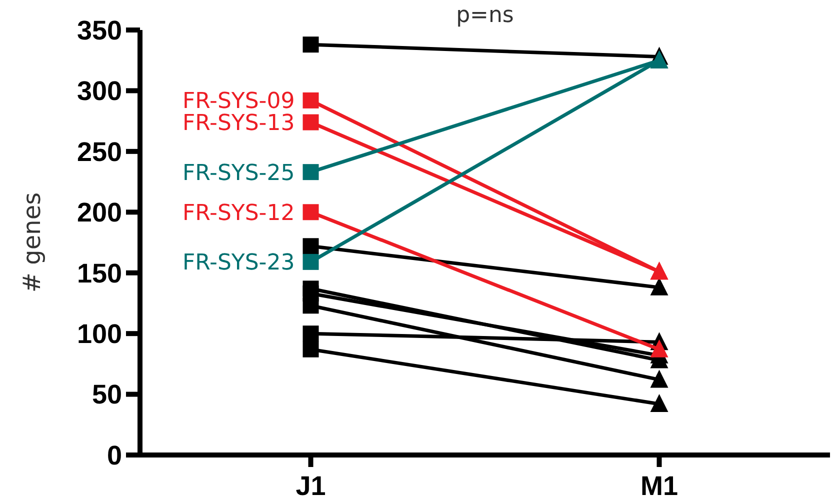 The height and width of the screenshot is (502, 834). Describe the element at coordinates (99, 273) in the screenshot. I see `y-tick-label: 150` at that location.